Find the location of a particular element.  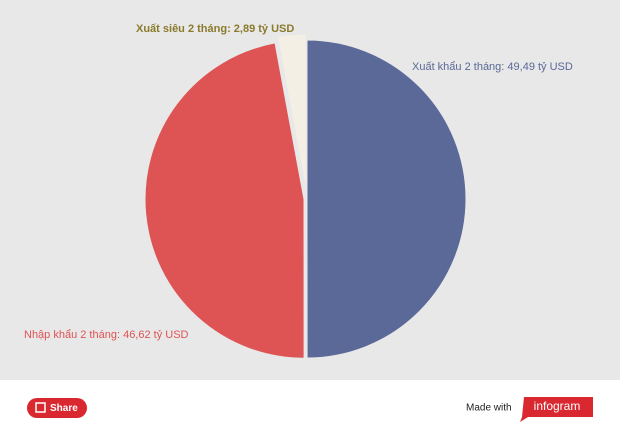

infogram-logo: infogram is located at coordinates (556, 409).